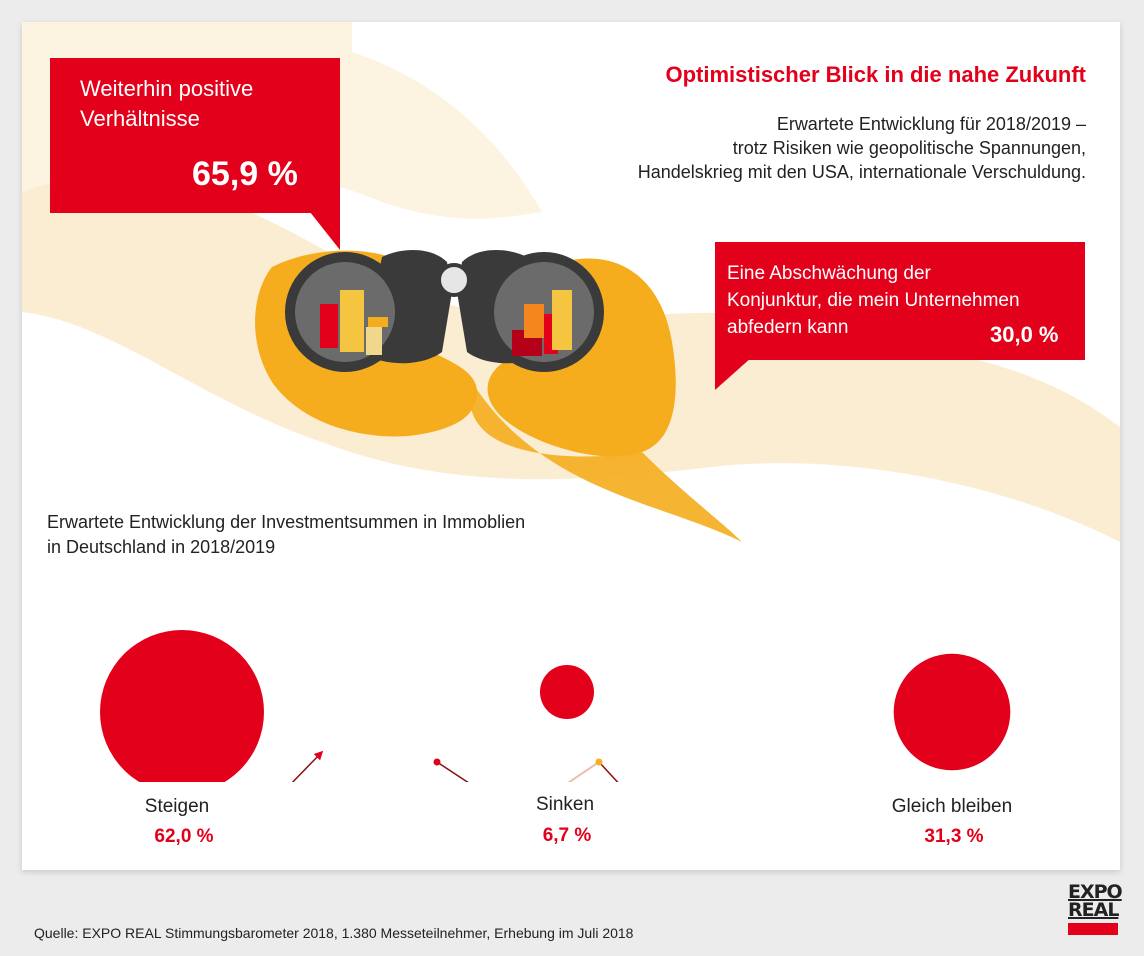 The image size is (1144, 956). Describe the element at coordinates (567, 835) in the screenshot. I see `category-value-sinken: 6,7 %` at that location.